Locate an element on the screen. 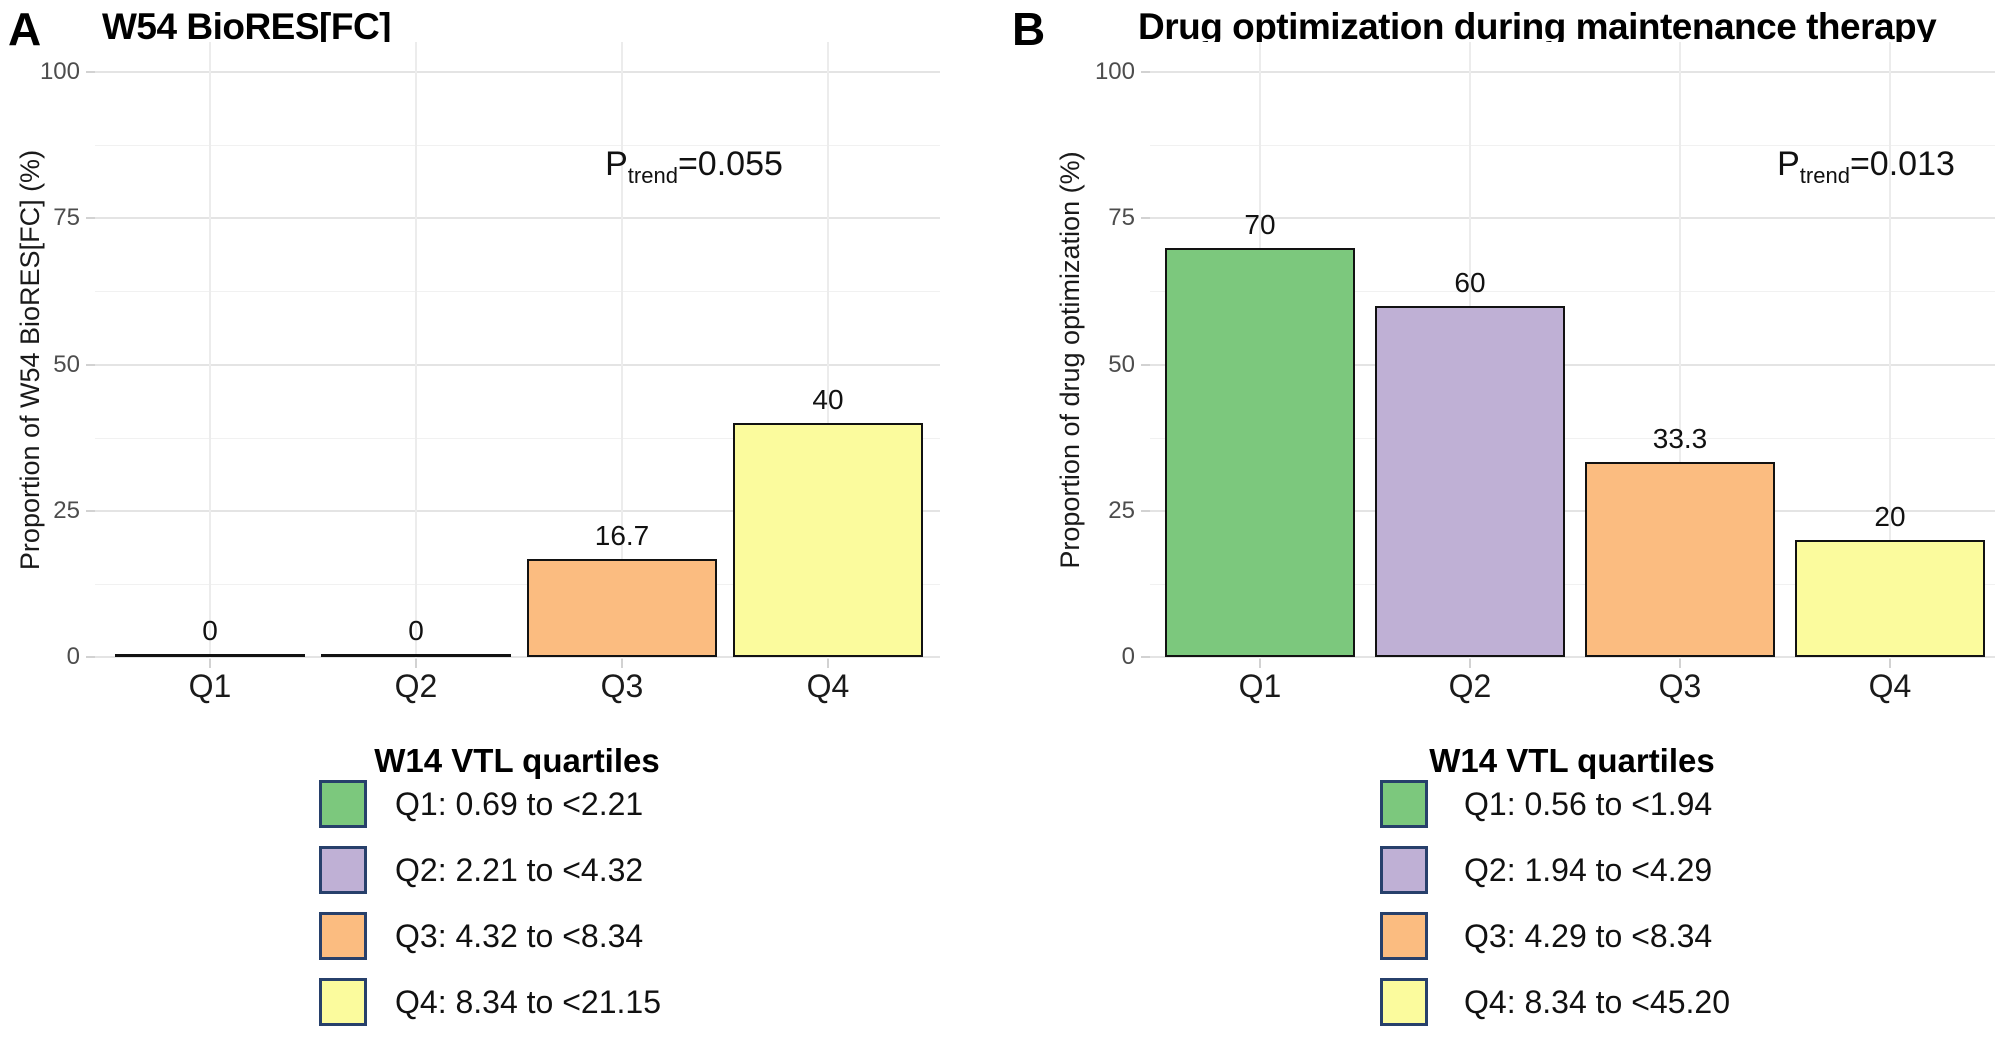 The image size is (2008, 1044). legend-item: Q2: 2.21 to <4.32 is located at coordinates (490, 870).